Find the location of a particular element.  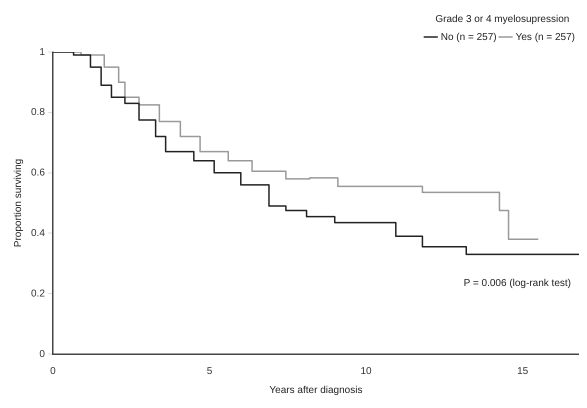

x-tick-label: 15 is located at coordinates (523, 371).